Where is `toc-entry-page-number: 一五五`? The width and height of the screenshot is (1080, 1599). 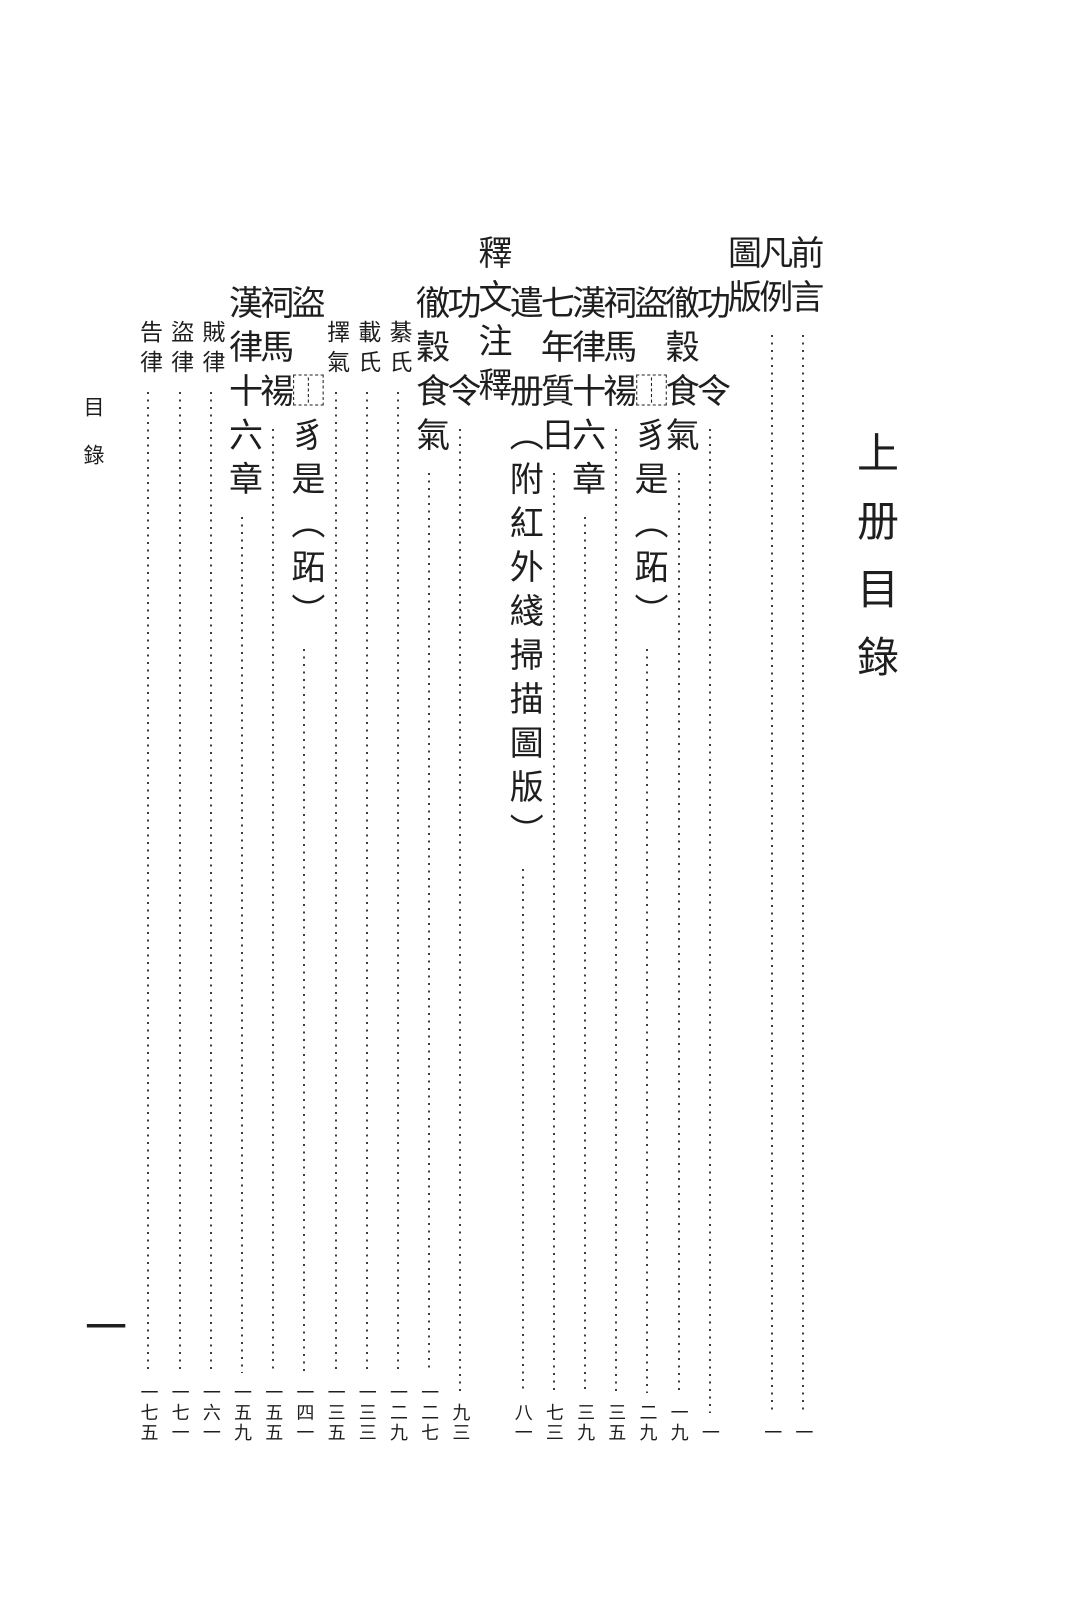 toc-entry-page-number: 一五五 is located at coordinates (273, 1413).